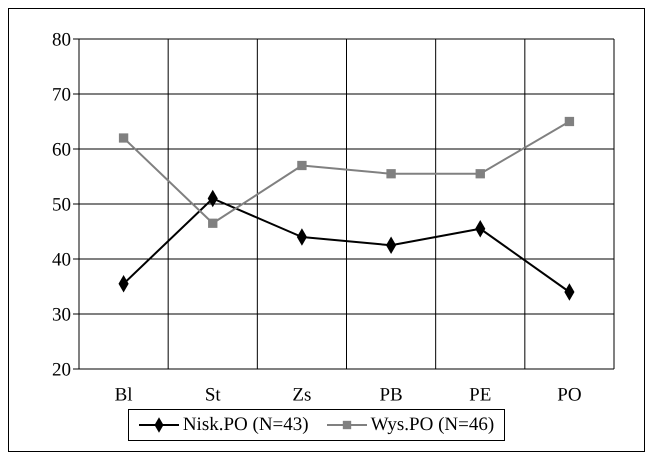 The width and height of the screenshot is (653, 460). Describe the element at coordinates (123, 395) in the screenshot. I see `x-tick-label: Bl` at that location.